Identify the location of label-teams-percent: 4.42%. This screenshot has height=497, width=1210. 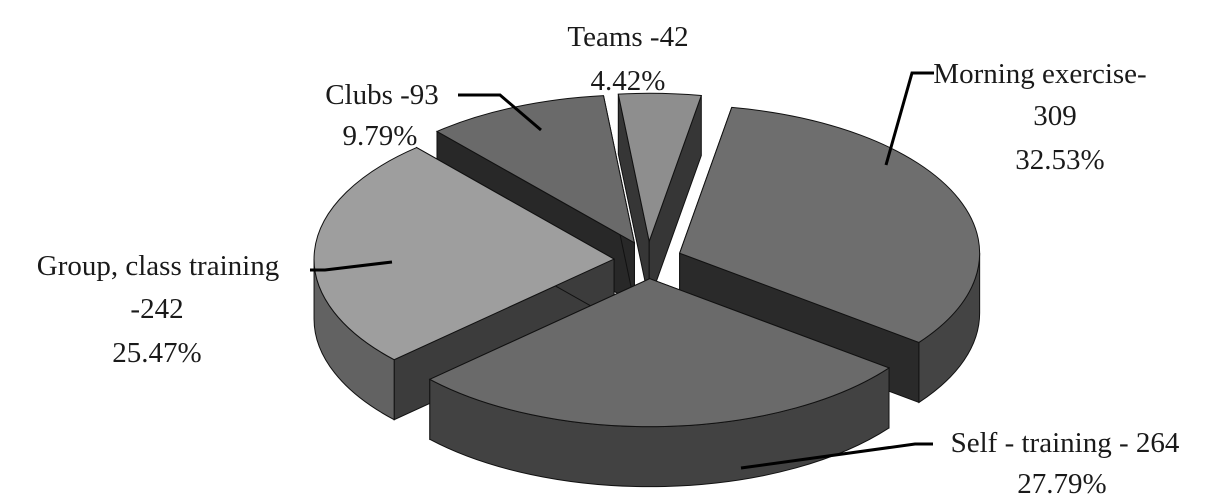
(628, 81).